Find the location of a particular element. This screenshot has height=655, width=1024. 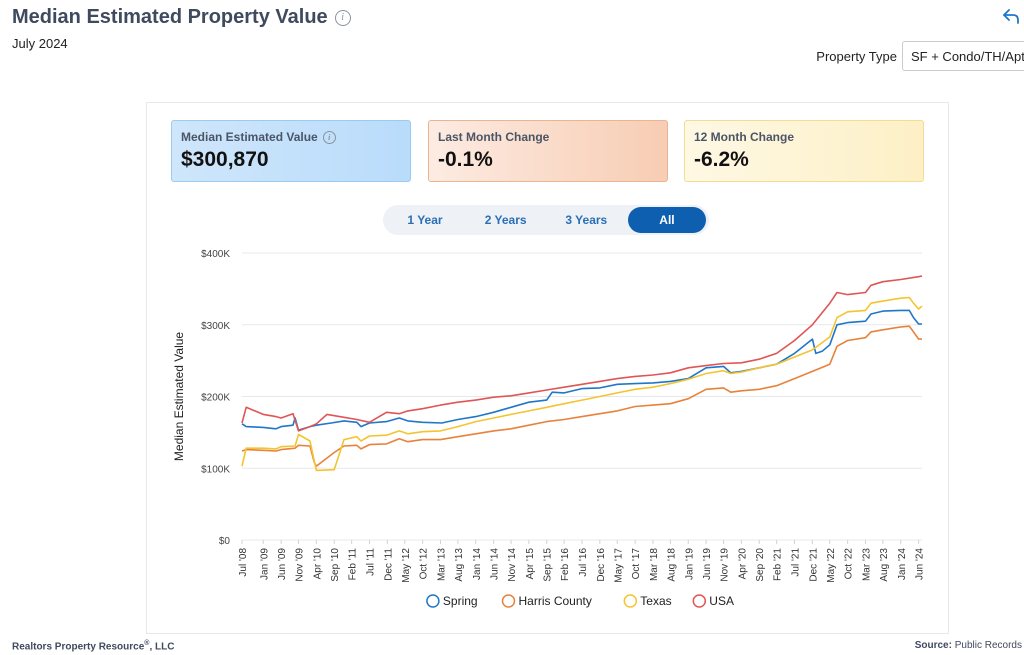

x-tick-label: Jul '16 is located at coordinates (583, 562).